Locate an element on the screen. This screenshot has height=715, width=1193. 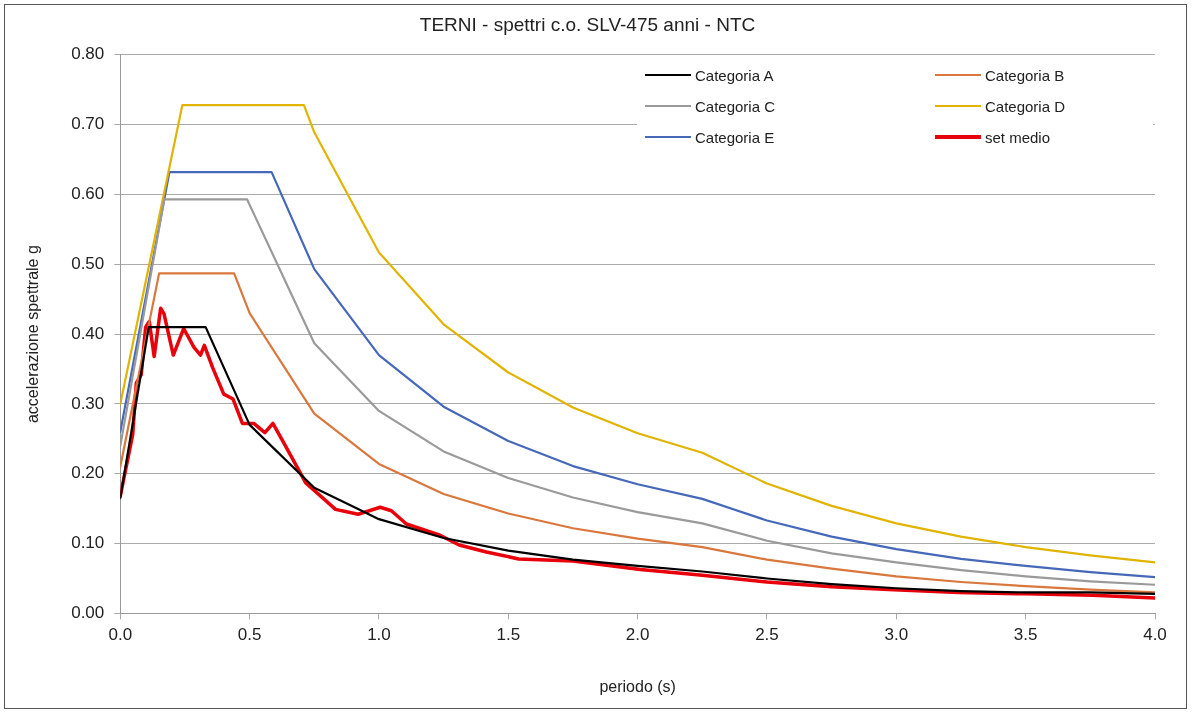
x-axis-title: periodo (s) is located at coordinates (637, 686).